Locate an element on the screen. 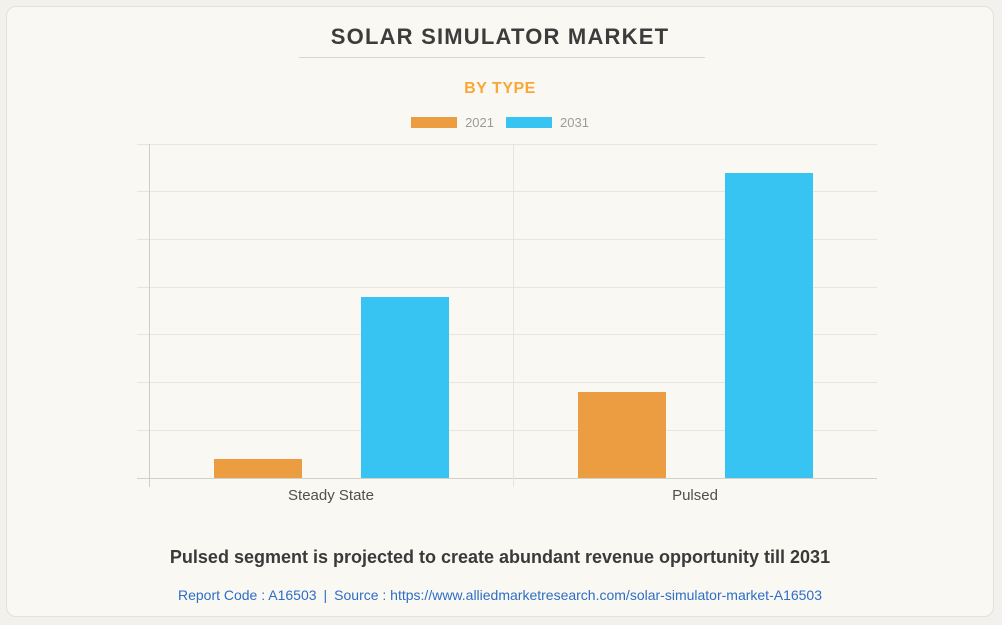 The height and width of the screenshot is (625, 1002). gridline-y2 is located at coordinates (507, 383).